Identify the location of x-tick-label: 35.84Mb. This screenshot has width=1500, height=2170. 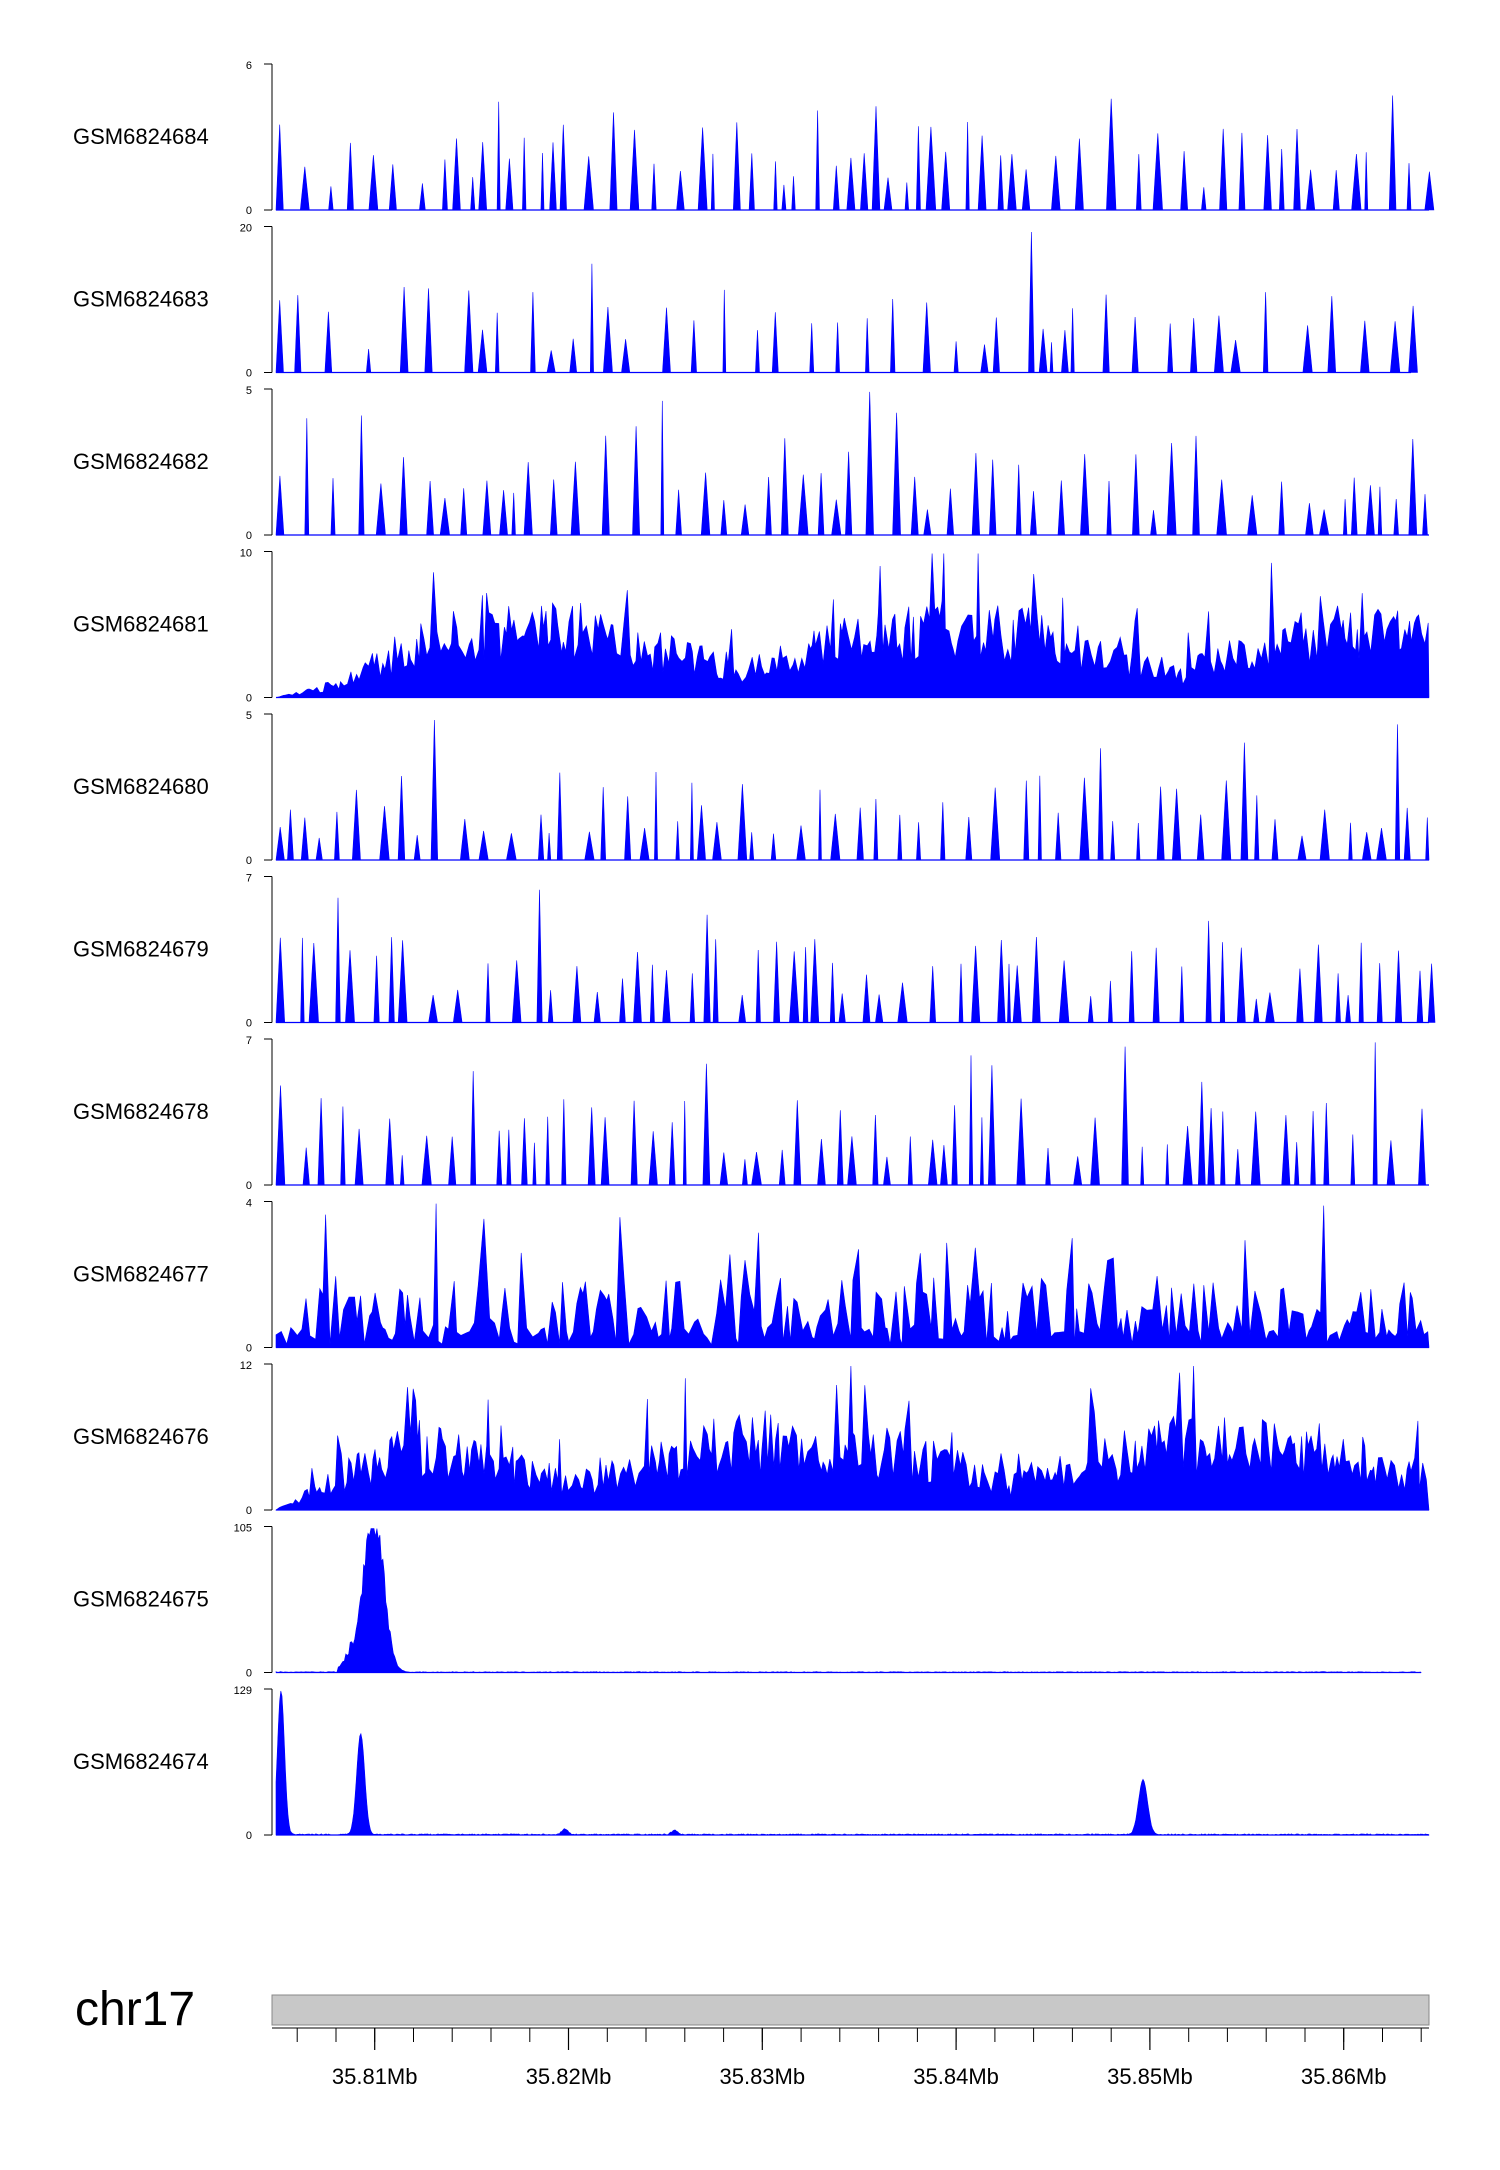
(956, 2076).